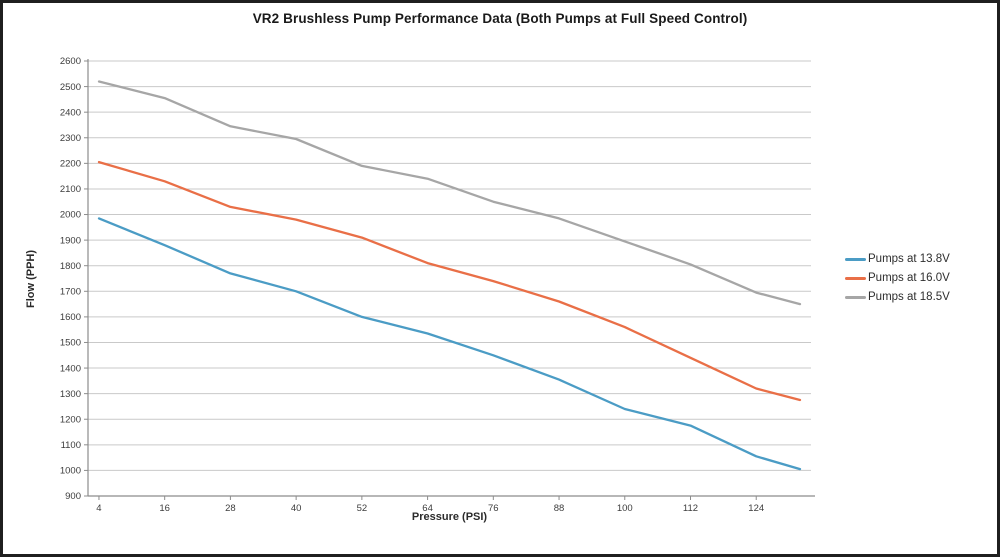  Describe the element at coordinates (625, 508) in the screenshot. I see `x-tick-label: 100` at that location.